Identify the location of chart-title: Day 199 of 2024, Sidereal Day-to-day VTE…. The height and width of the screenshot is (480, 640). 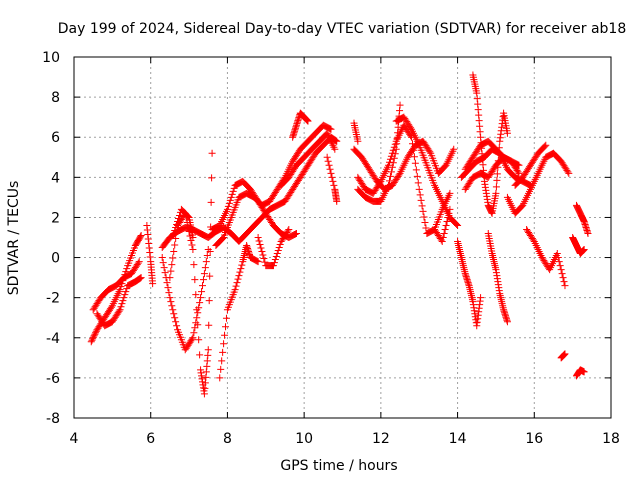
(342, 29).